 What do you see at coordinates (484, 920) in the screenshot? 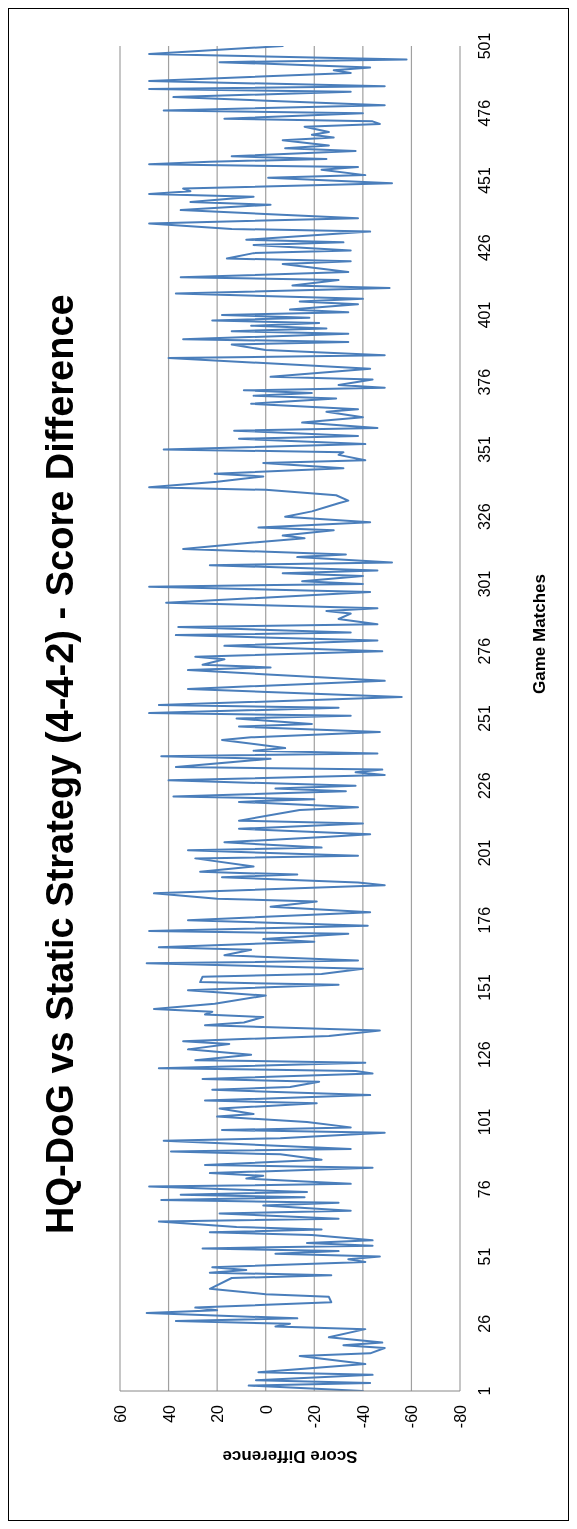
I see `y-tick-label: 176` at bounding box center [484, 920].